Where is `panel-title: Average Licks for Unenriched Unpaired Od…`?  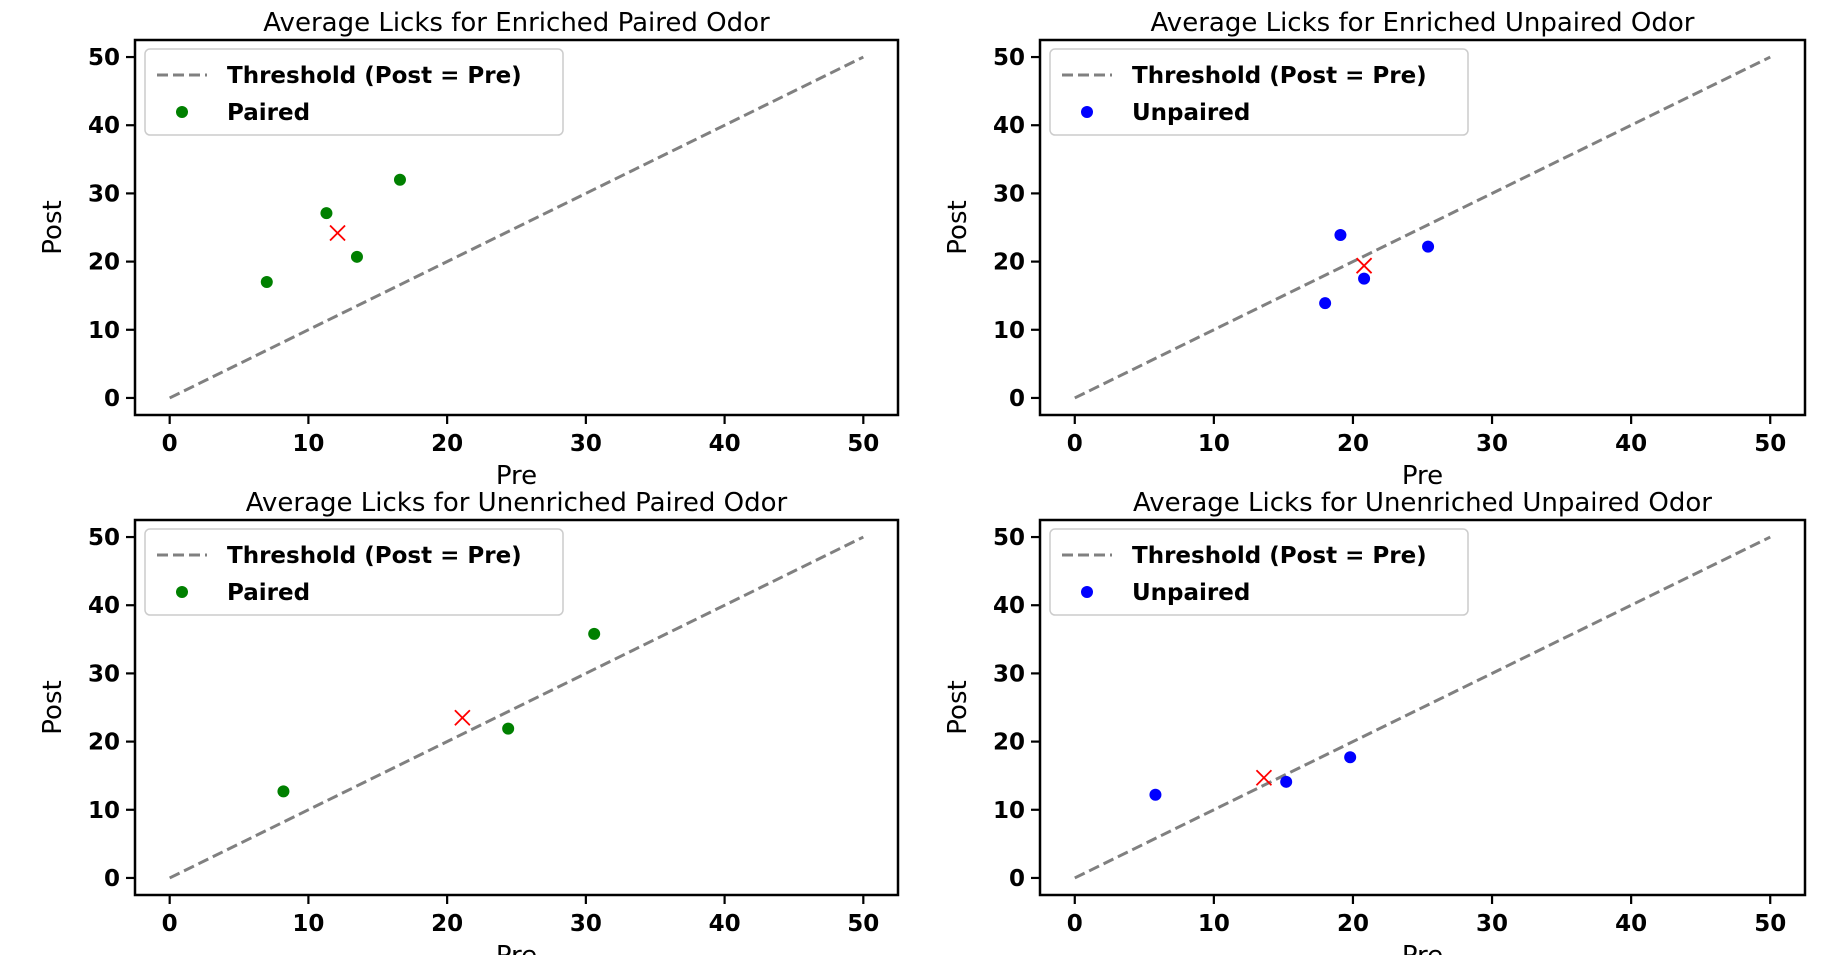 panel-title: Average Licks for Unenriched Unpaired Od… is located at coordinates (1422, 503).